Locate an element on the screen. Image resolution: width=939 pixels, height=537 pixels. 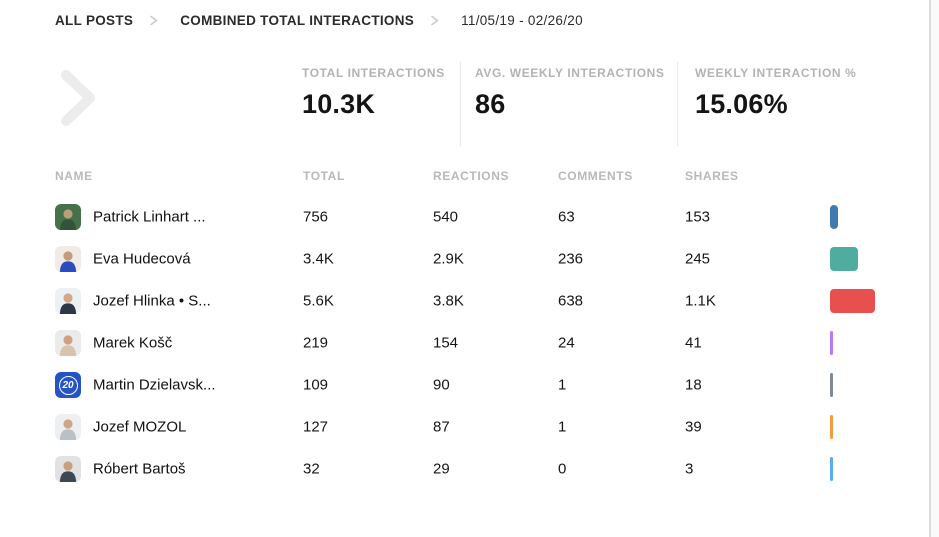
logo-avatar: 20 is located at coordinates (68, 385).